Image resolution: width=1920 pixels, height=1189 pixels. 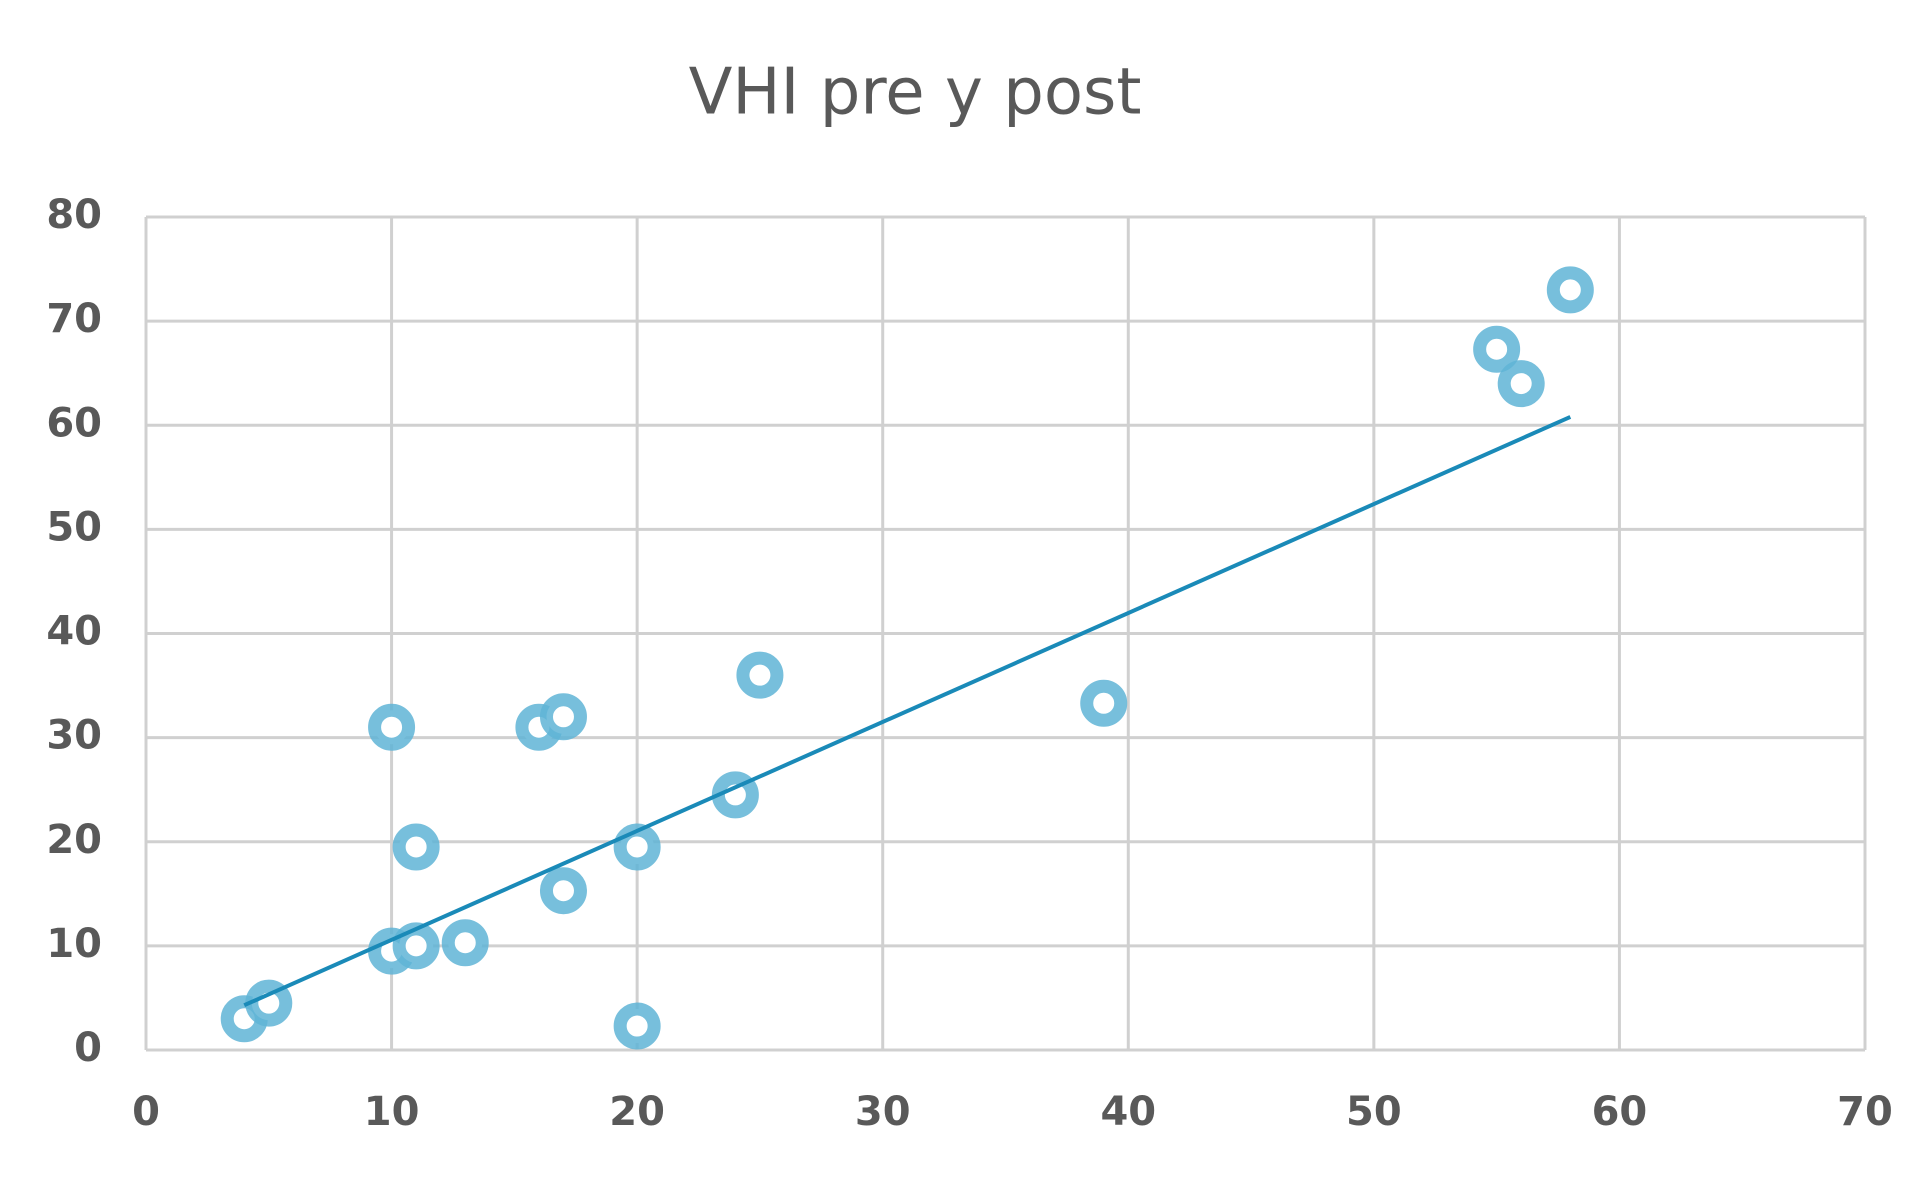 What do you see at coordinates (74, 736) in the screenshot?
I see `y-tick-label: 30` at bounding box center [74, 736].